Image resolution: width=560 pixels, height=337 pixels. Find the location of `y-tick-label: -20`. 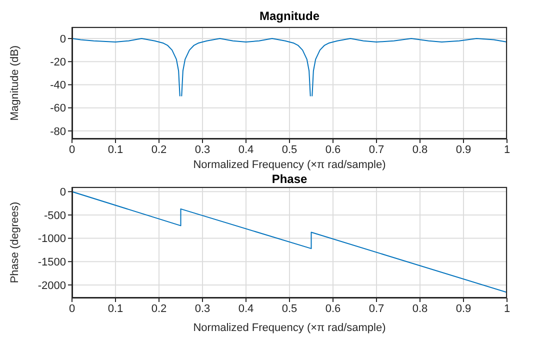

y-tick-label: -20 is located at coordinates (58, 62).